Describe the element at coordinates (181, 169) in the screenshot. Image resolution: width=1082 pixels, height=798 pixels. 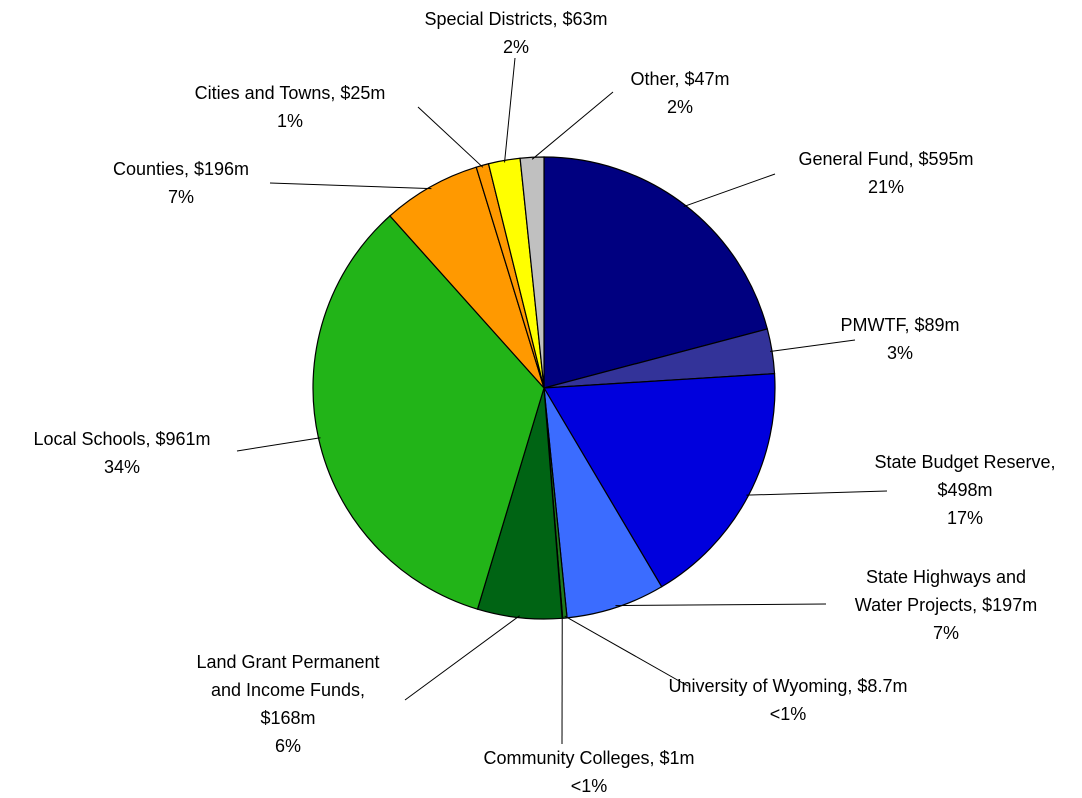
I see `slice-label: Counties, $196m` at that location.